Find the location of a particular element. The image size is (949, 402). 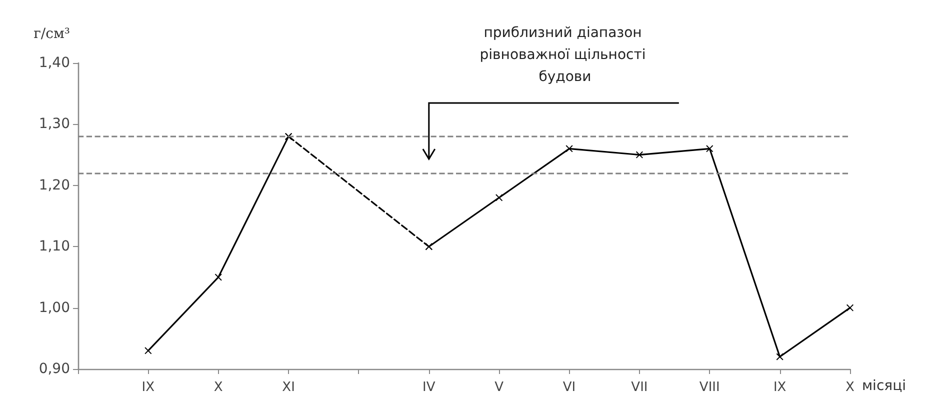

x-tick-label: VI is located at coordinates (569, 387).